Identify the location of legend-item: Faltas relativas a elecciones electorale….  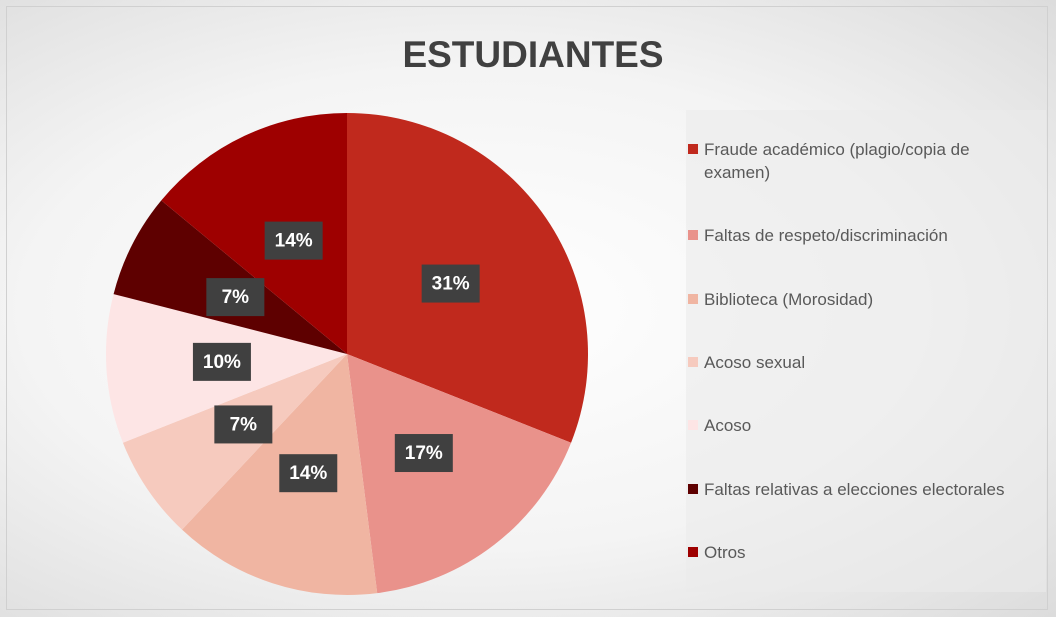
(862, 489).